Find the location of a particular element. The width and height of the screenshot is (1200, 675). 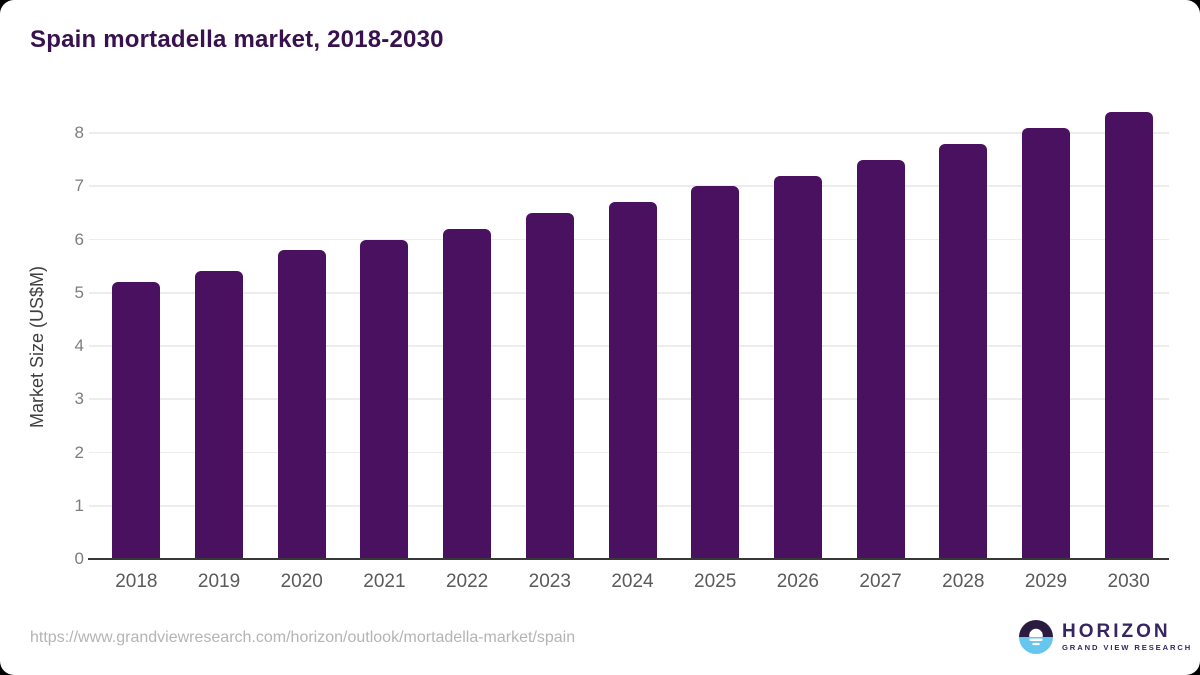

horizon-logo-tagline: GRAND VIEW RESEARCH is located at coordinates (1127, 648).